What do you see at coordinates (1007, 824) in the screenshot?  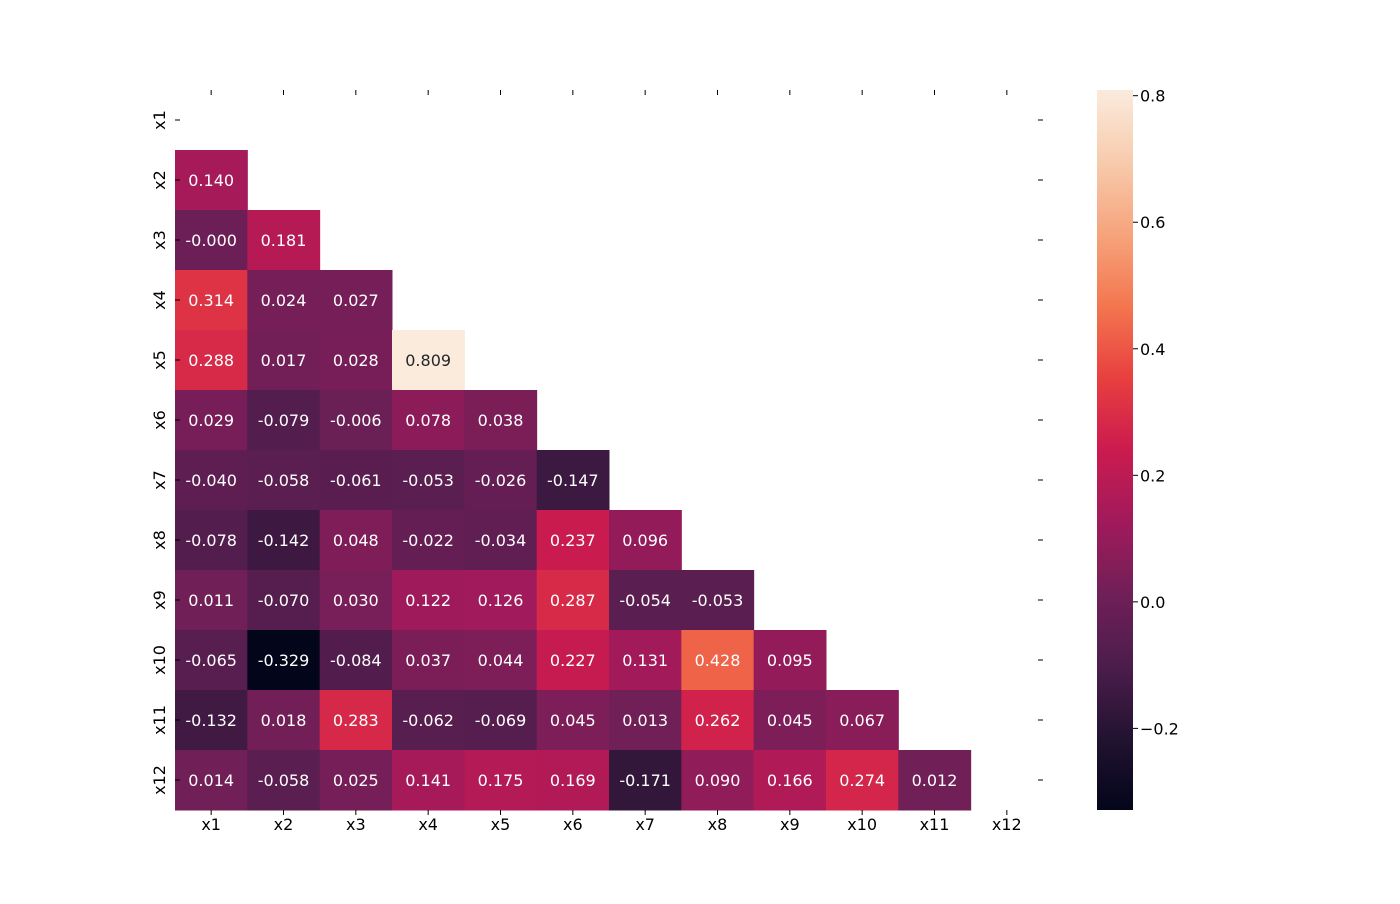 I see `x-tick-label: x12` at bounding box center [1007, 824].